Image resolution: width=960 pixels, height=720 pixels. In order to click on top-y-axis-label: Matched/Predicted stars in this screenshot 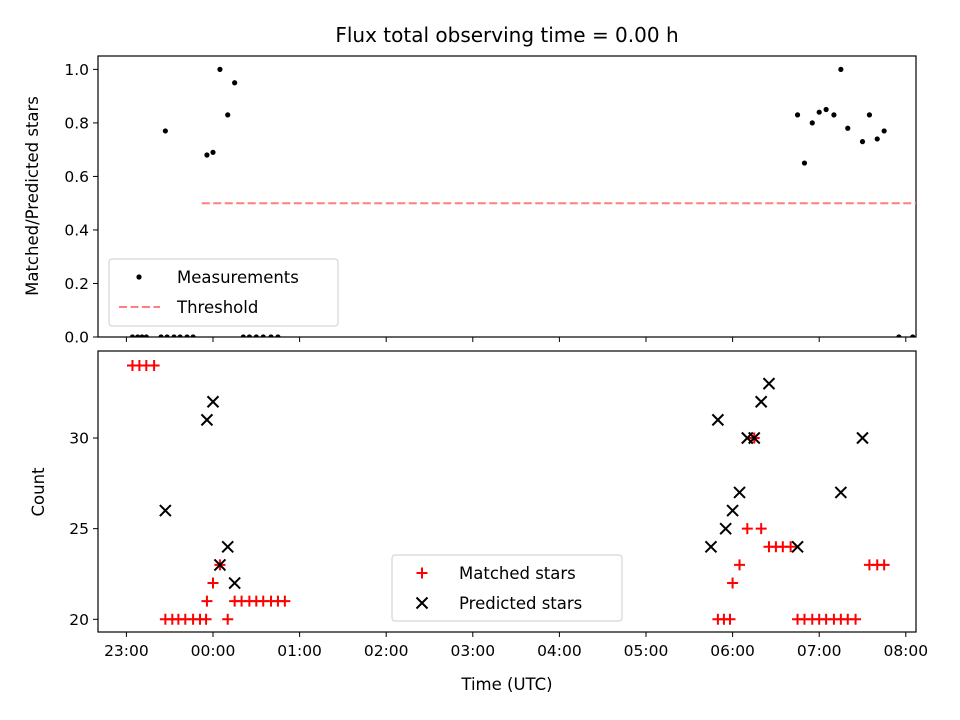, I will do `click(32, 196)`.